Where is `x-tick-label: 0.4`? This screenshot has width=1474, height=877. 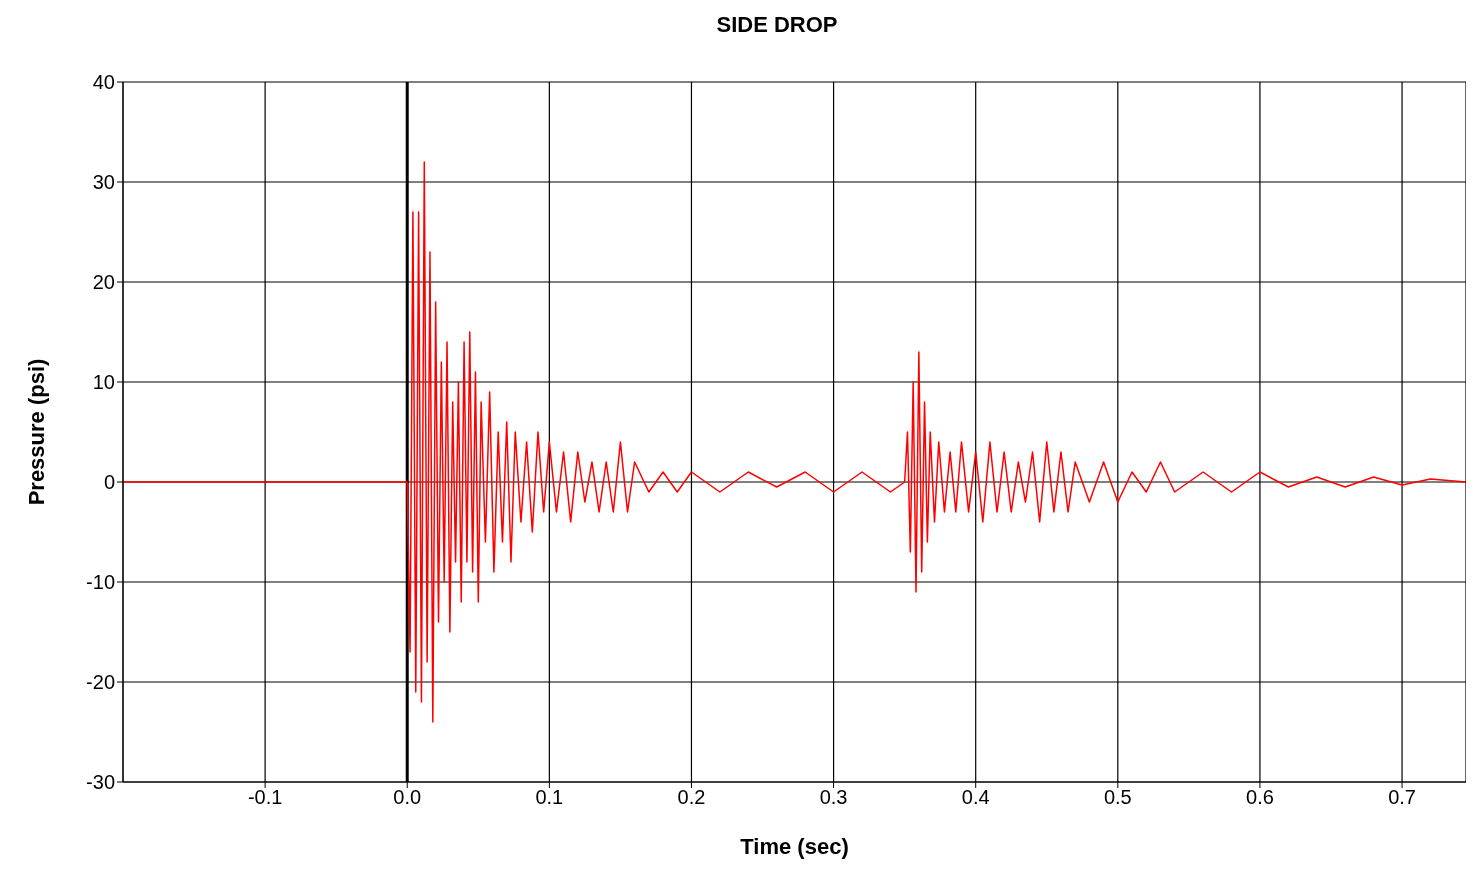 x-tick-label: 0.4 is located at coordinates (975, 797).